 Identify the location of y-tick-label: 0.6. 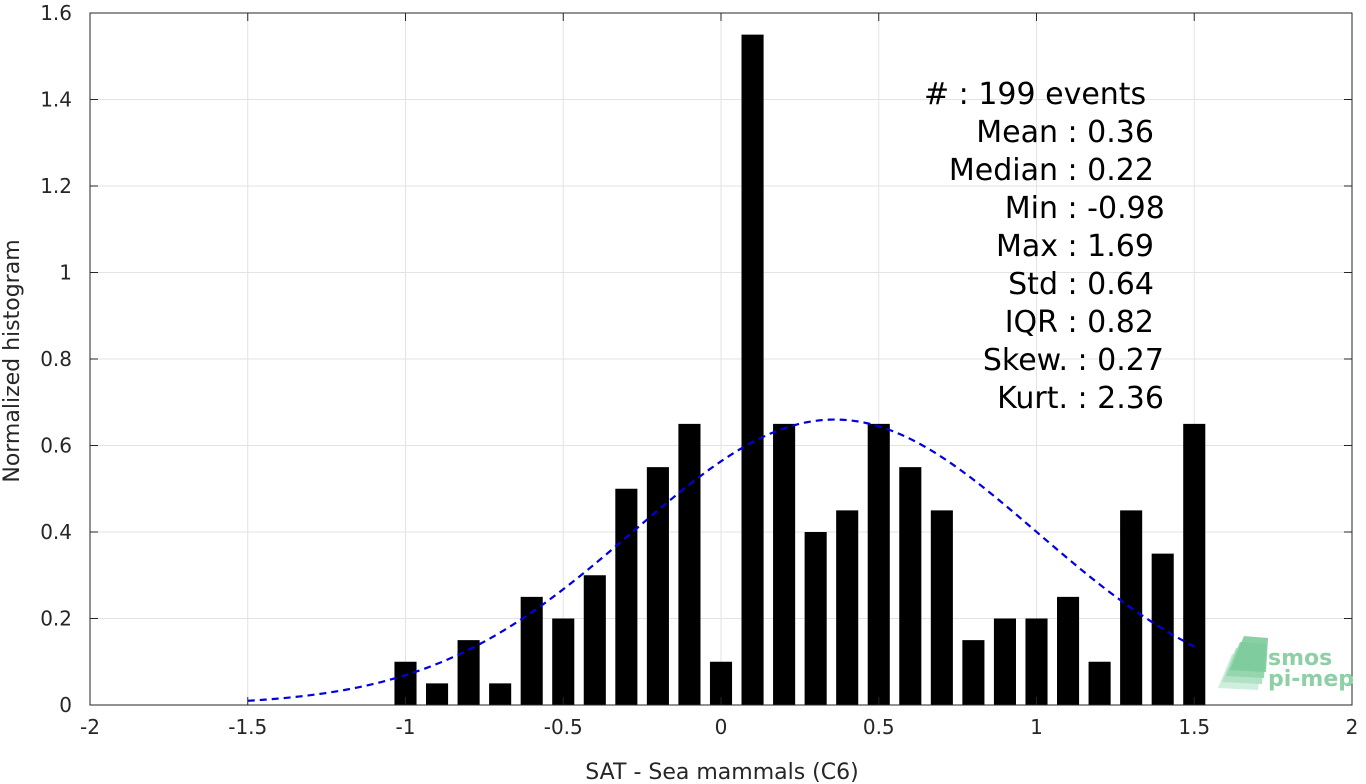
(56, 446).